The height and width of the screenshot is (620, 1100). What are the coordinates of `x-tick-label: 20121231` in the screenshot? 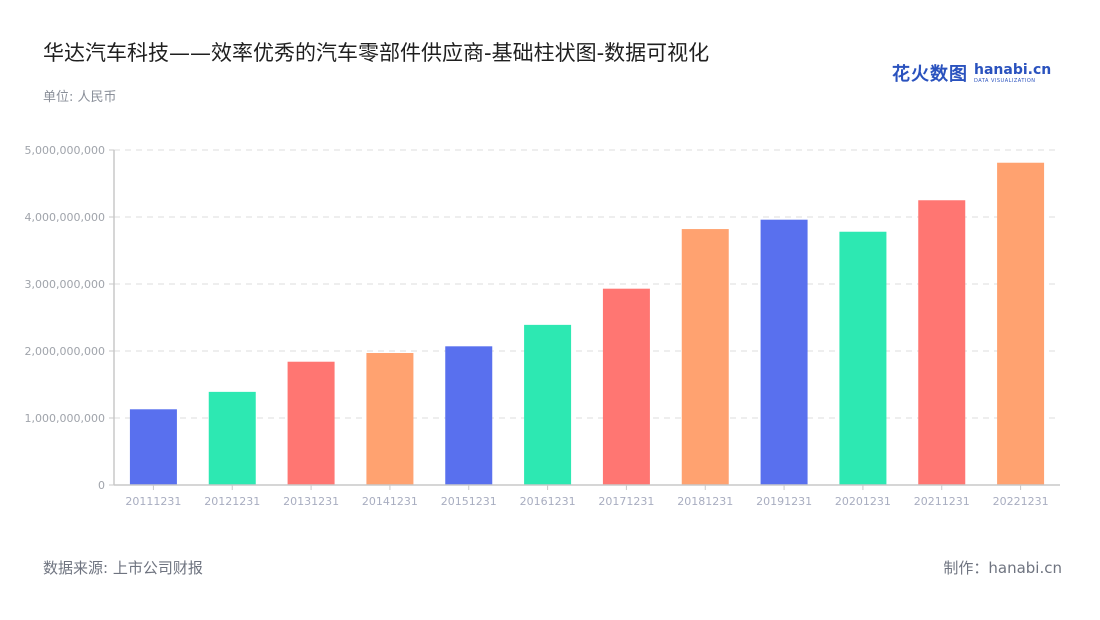 It's located at (232, 501).